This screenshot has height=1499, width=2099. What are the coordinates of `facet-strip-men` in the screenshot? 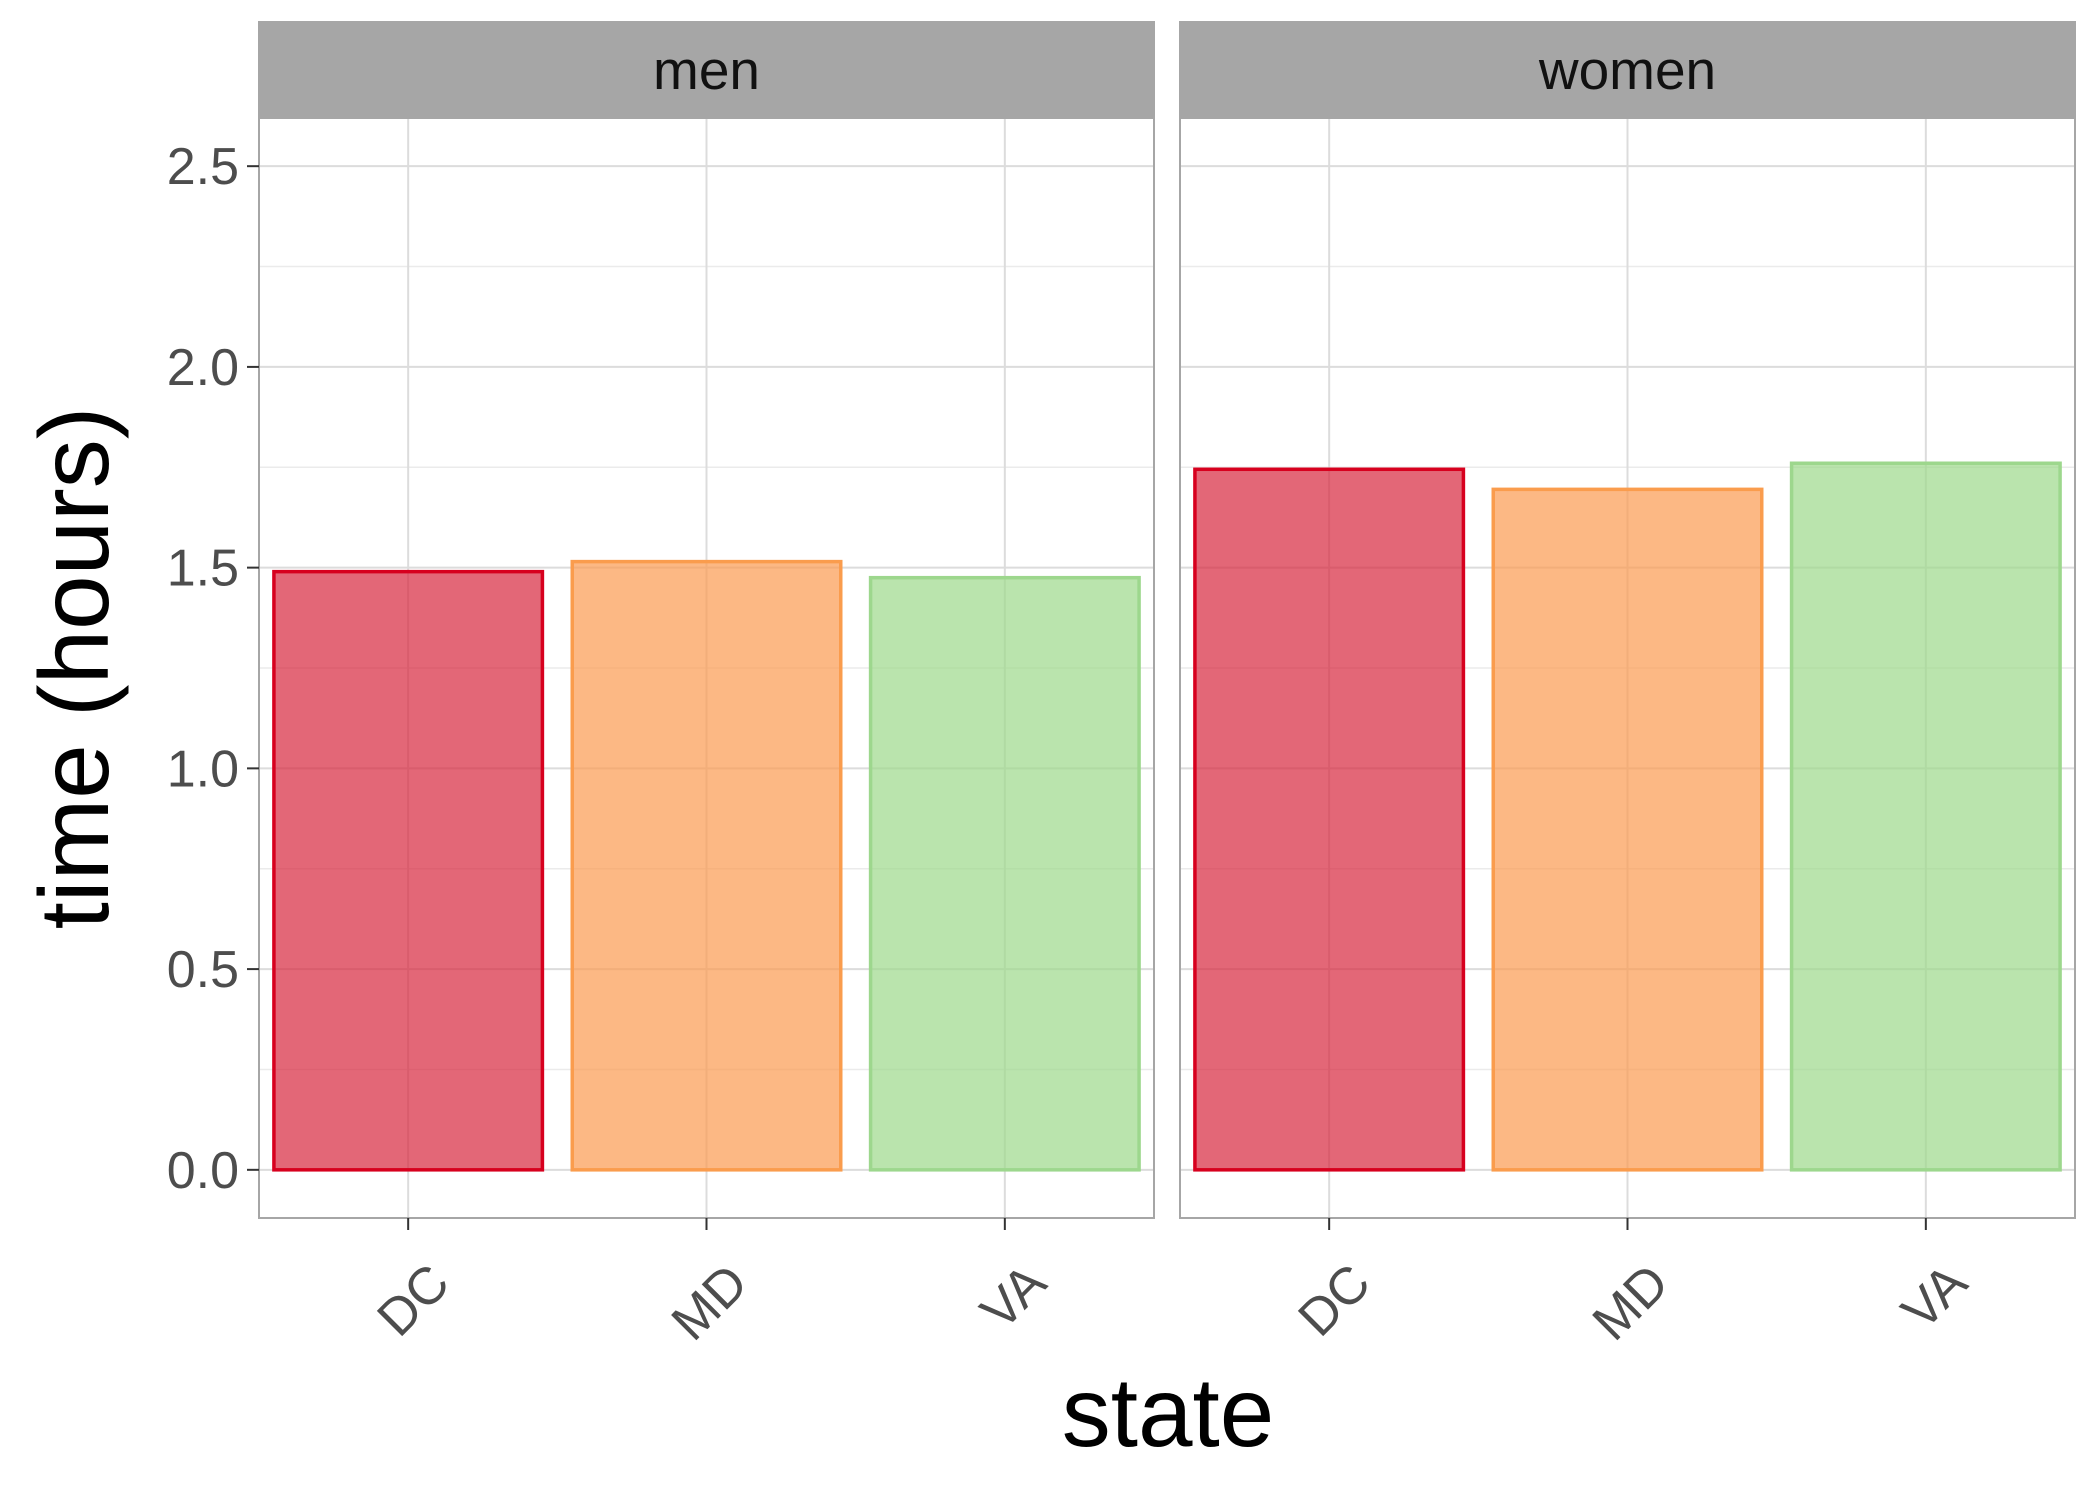 It's located at (706, 70).